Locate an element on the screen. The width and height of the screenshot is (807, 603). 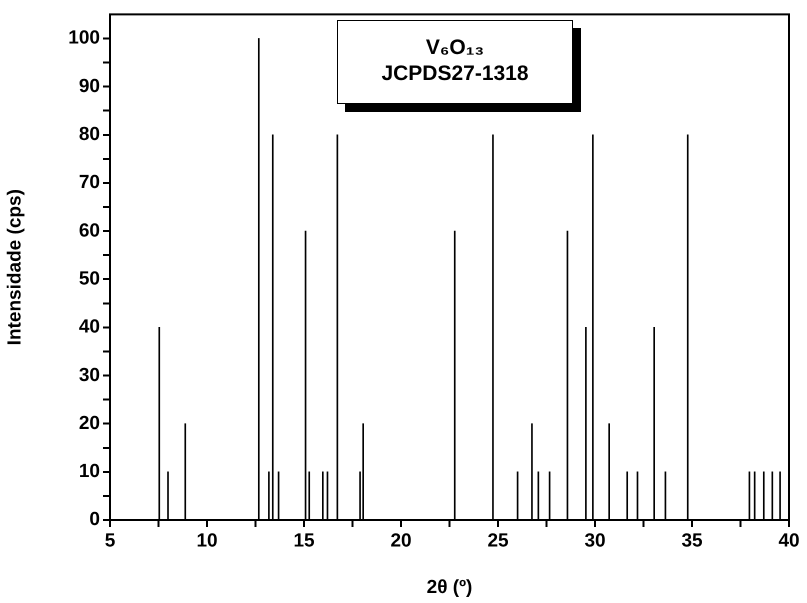
y-tick-label: 40 is located at coordinates (89, 327).